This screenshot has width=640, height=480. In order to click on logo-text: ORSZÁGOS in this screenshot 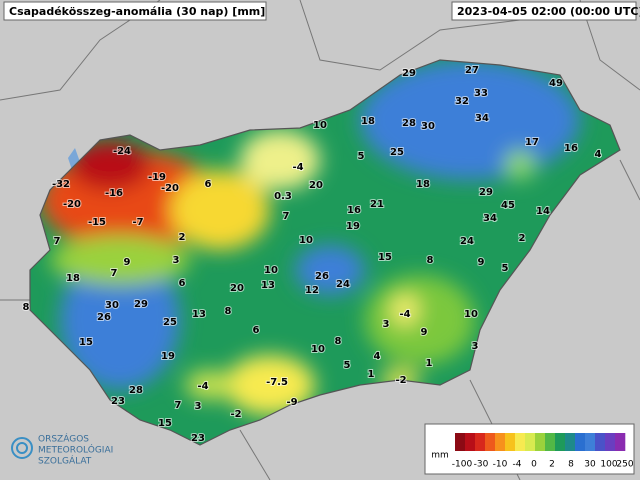, I will do `click(63, 439)`.